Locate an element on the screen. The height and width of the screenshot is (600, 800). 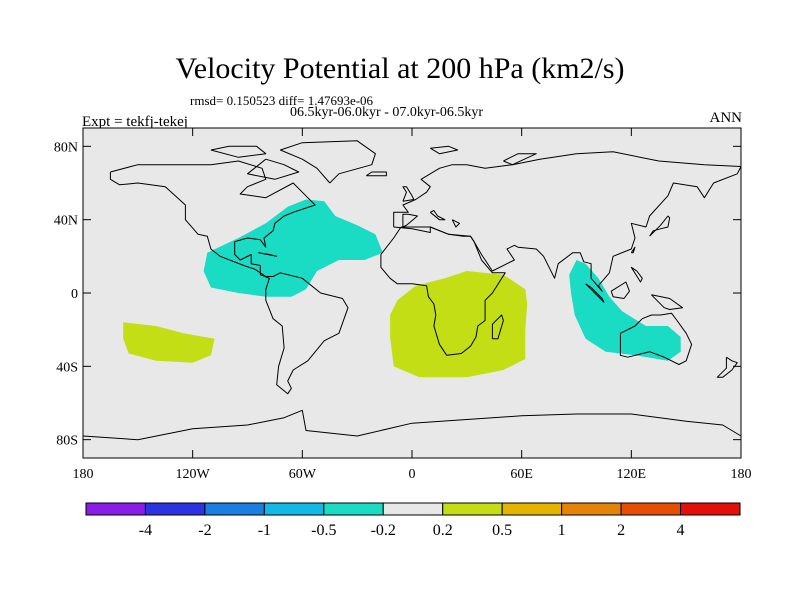
colorbar-label-1: -2 is located at coordinates (204, 530).